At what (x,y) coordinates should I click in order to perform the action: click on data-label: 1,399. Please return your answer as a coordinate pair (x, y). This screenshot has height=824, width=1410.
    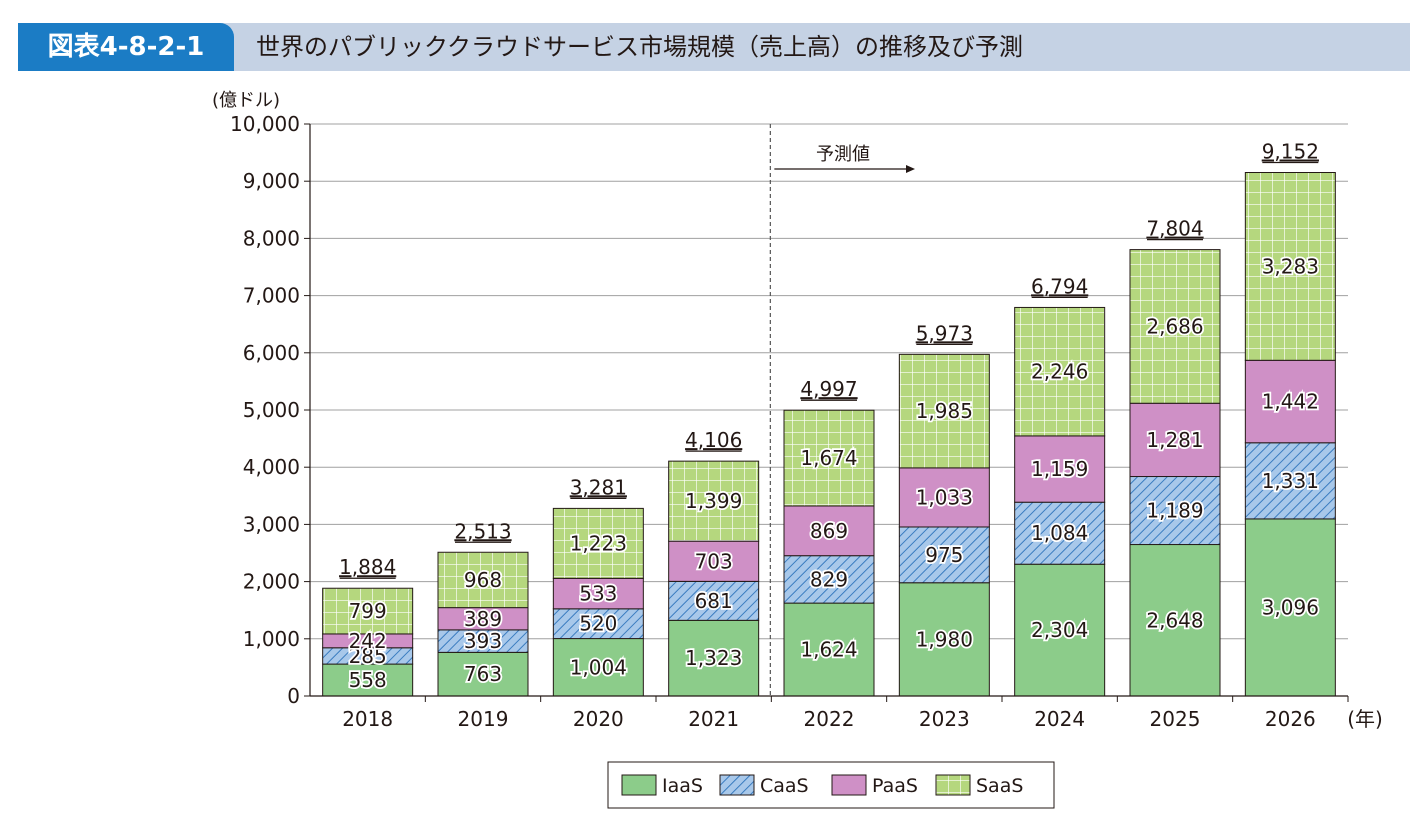
    Looking at the image, I should click on (713, 501).